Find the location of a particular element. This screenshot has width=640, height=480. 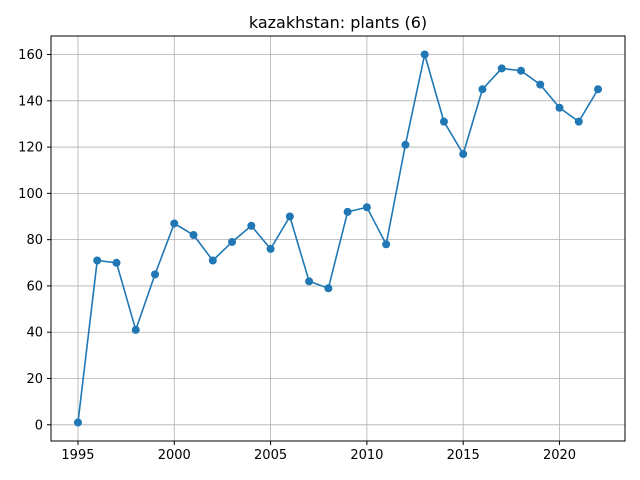

y-tick-label: 80 is located at coordinates (34, 240).